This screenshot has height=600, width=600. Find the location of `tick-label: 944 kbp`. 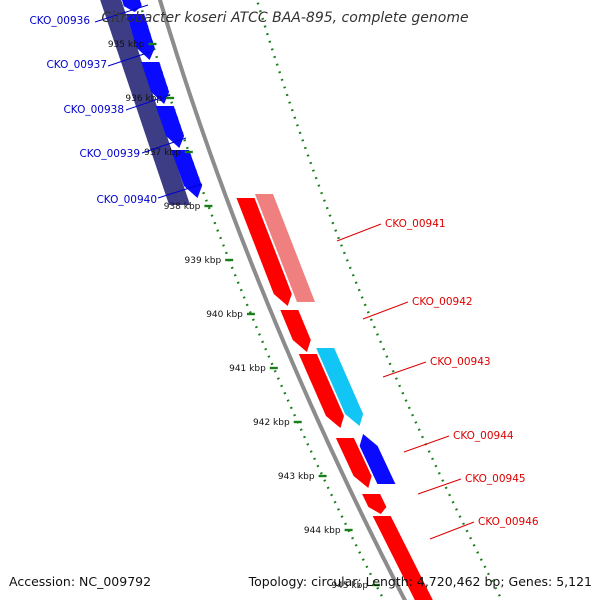

tick-label: 944 kbp is located at coordinates (322, 531).